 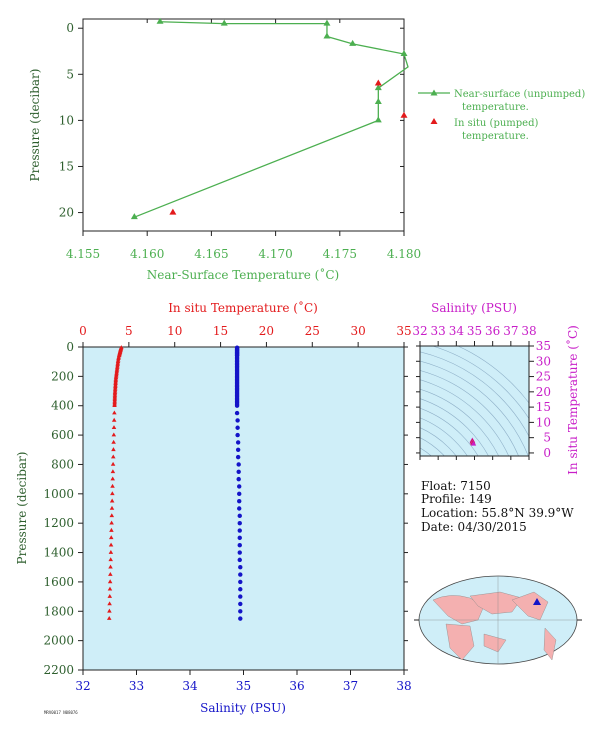 What do you see at coordinates (115, 482) in the screenshot?
I see `profile-temperature-series` at bounding box center [115, 482].